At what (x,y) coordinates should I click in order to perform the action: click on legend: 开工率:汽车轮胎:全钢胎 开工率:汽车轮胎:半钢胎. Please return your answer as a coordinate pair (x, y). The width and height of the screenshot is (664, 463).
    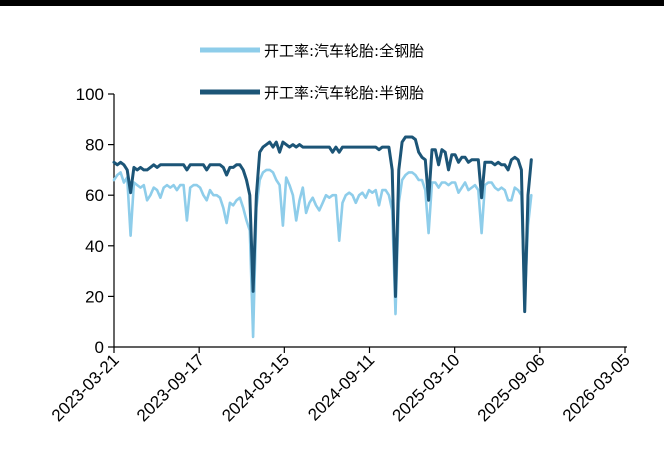
    Looking at the image, I should click on (312, 72).